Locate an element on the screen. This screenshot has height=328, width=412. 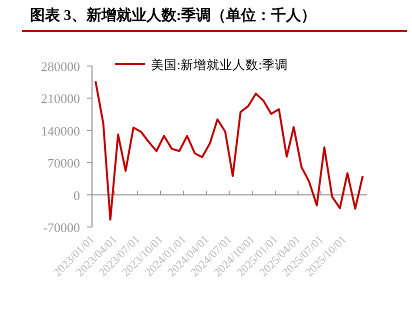
y-tick-label: 140000 is located at coordinates (60, 130).